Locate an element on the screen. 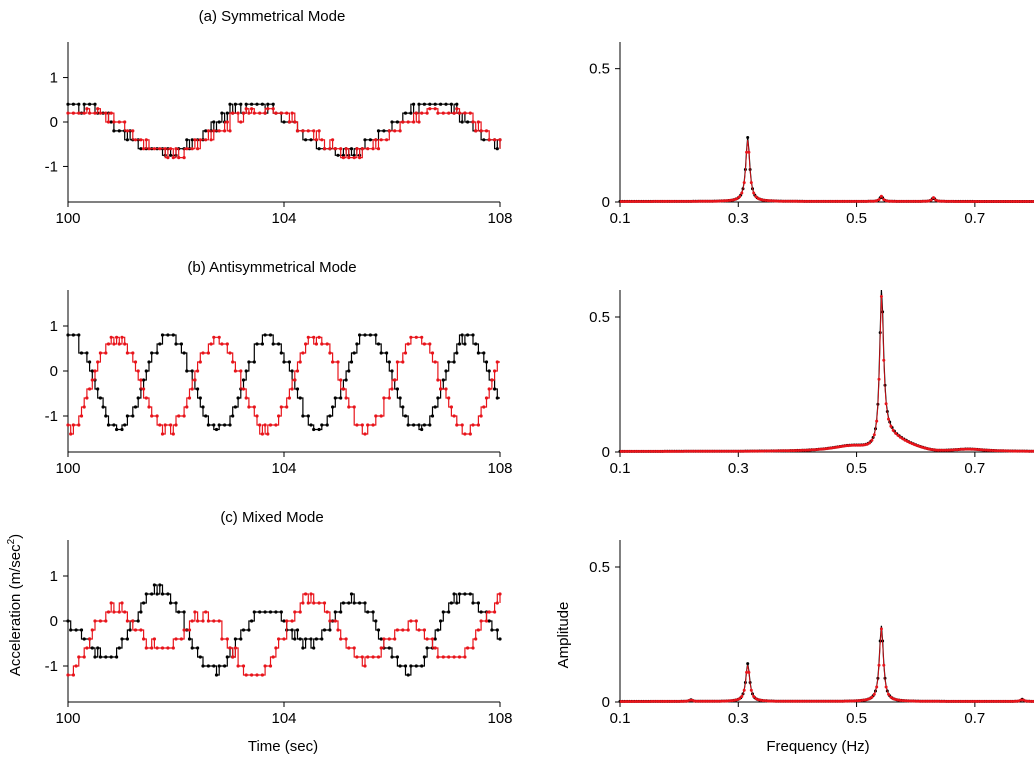 Image resolution: width=1034 pixels, height=761 pixels. x-tick-label: 0.1 is located at coordinates (620, 218).